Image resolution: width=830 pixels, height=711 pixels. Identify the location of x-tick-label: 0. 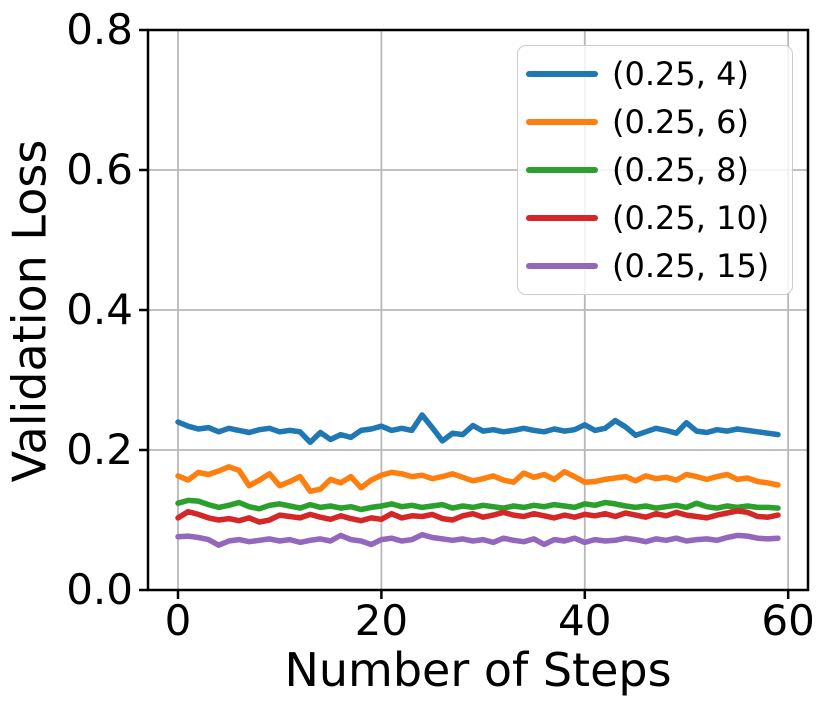
(178, 620).